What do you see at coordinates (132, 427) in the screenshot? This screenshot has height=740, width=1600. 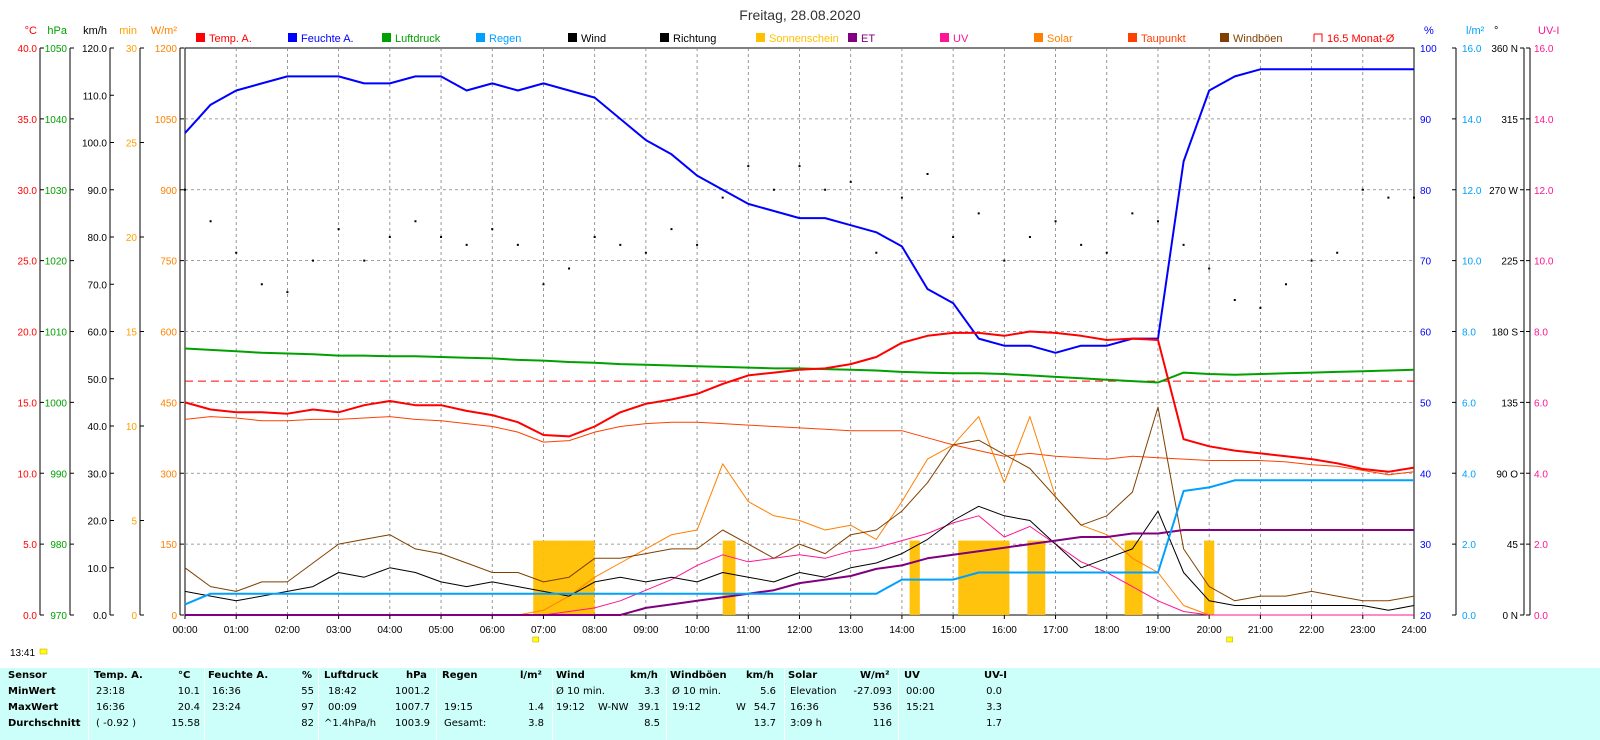 I see `axis-tick-label: 10` at bounding box center [132, 427].